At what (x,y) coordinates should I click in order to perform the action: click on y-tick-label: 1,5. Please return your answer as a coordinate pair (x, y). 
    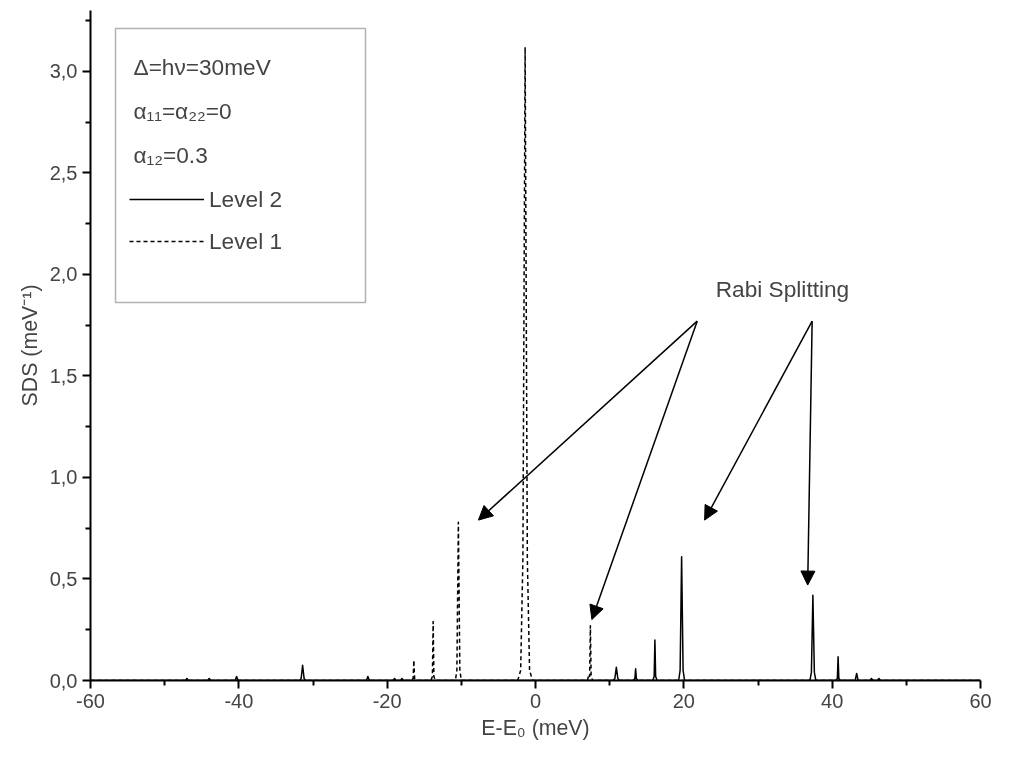
    Looking at the image, I should click on (63, 375).